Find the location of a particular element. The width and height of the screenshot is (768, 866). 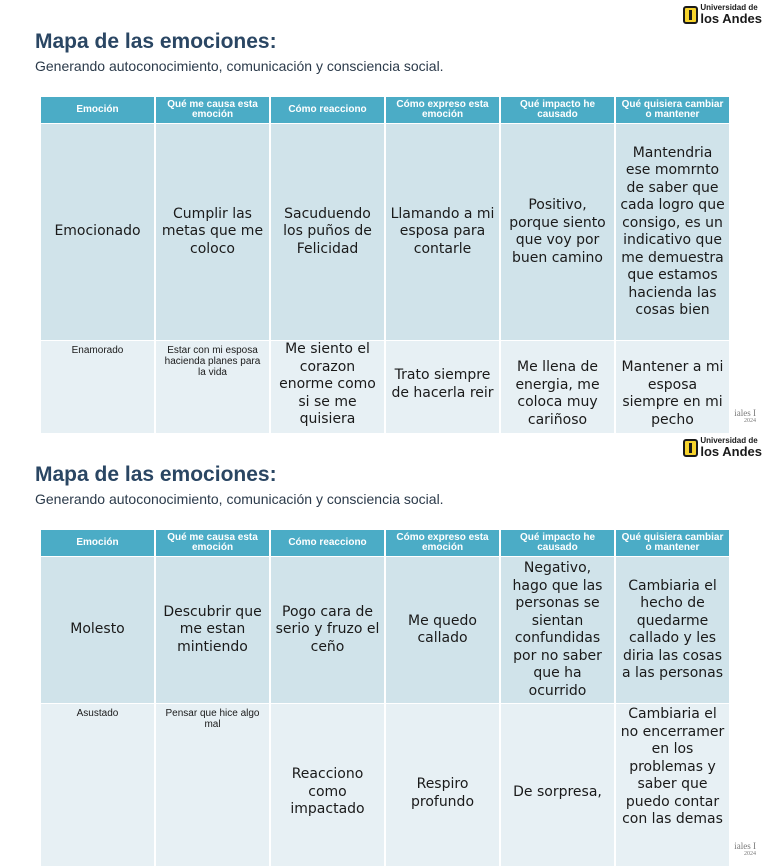

cell-text: Respiro profundo is located at coordinates (442, 793).